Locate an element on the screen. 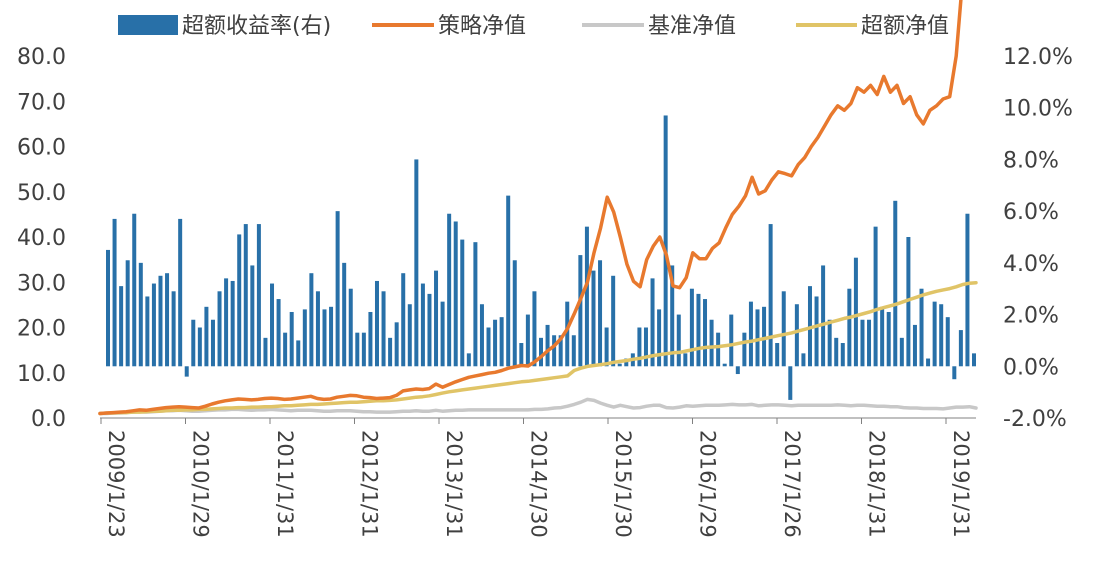  x-tick-label: 2017/1/26 is located at coordinates (792, 484).